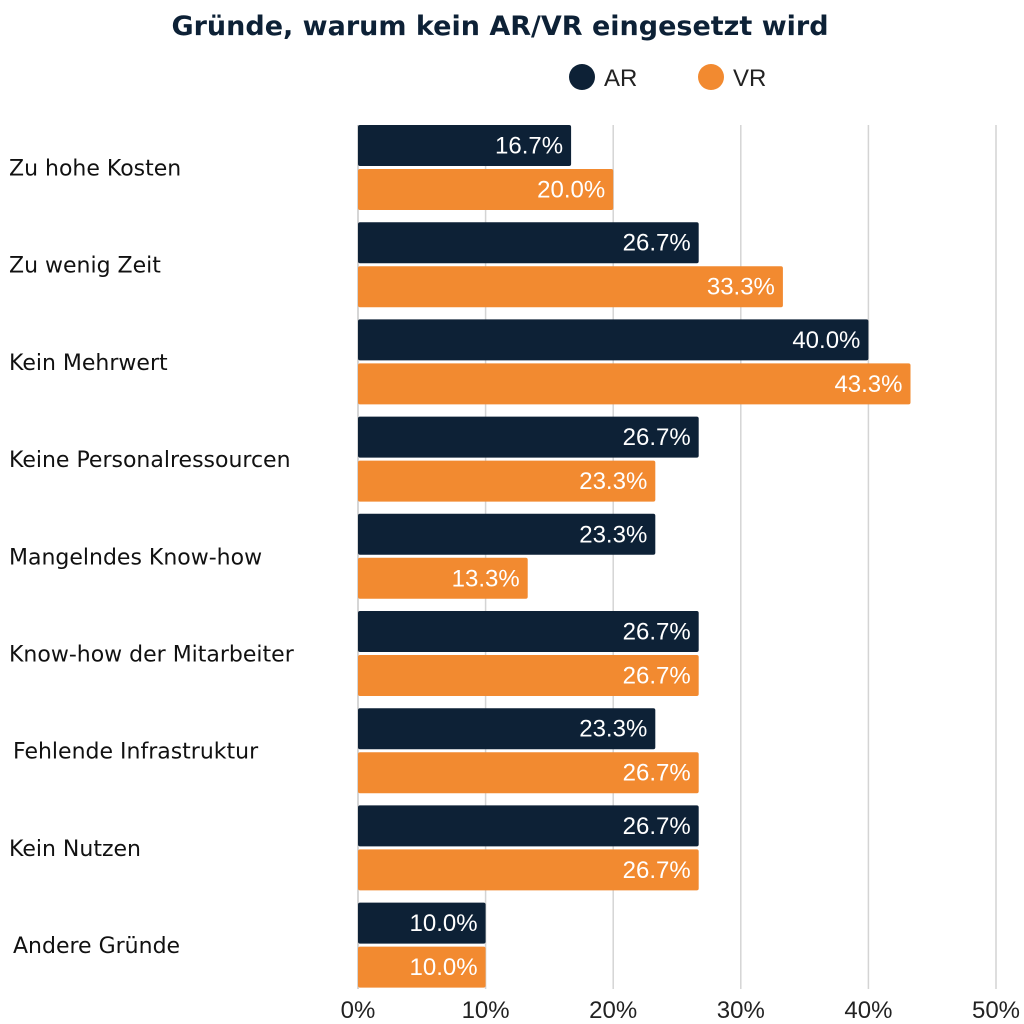 Image resolution: width=1024 pixels, height=1024 pixels. What do you see at coordinates (711, 77) in the screenshot?
I see `legend-marker-vr` at bounding box center [711, 77].